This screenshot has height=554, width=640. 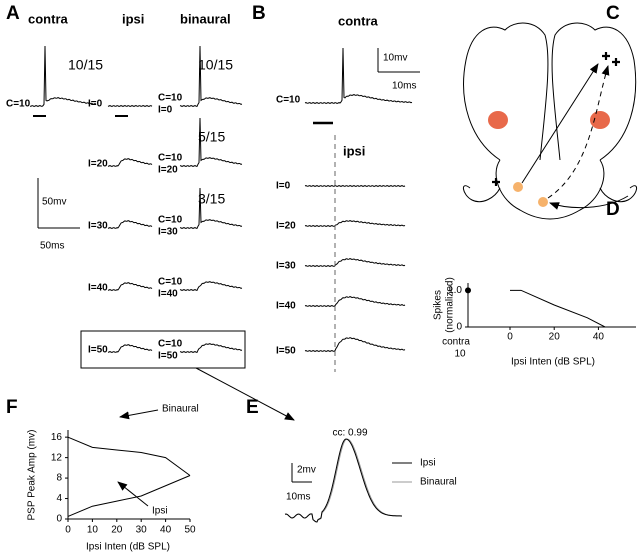 What do you see at coordinates (57, 437) in the screenshot?
I see `label: 16` at bounding box center [57, 437].